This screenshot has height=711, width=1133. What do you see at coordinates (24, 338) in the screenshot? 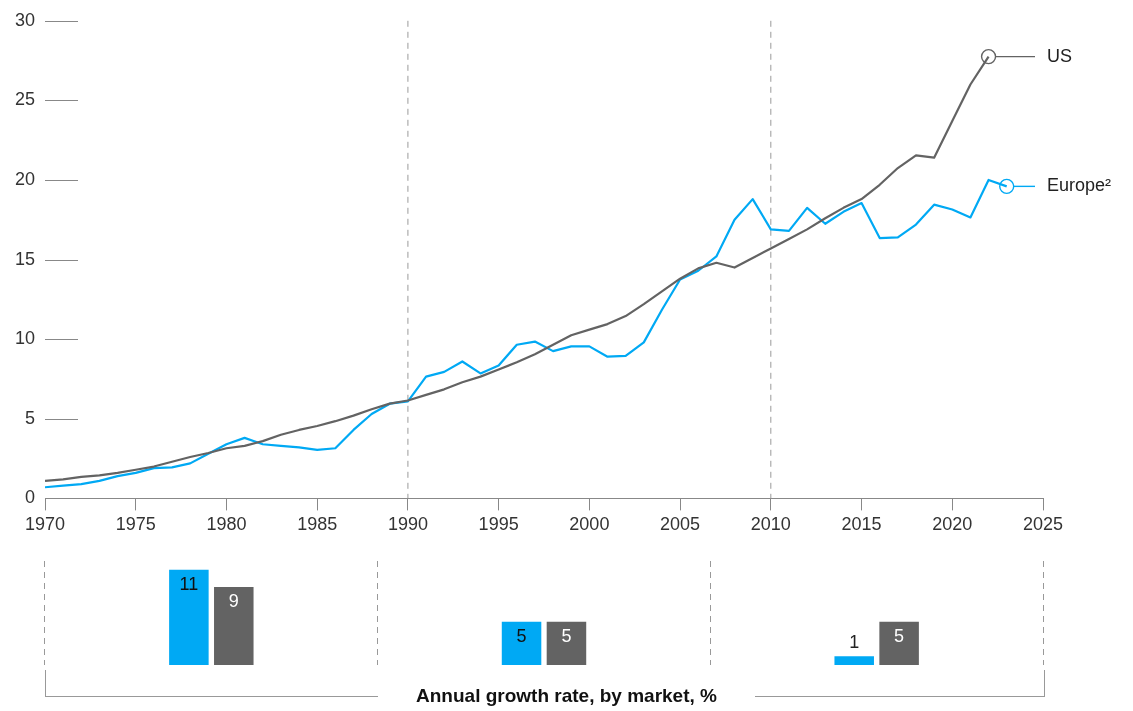
I see `y-tick-label: 10` at bounding box center [24, 338].